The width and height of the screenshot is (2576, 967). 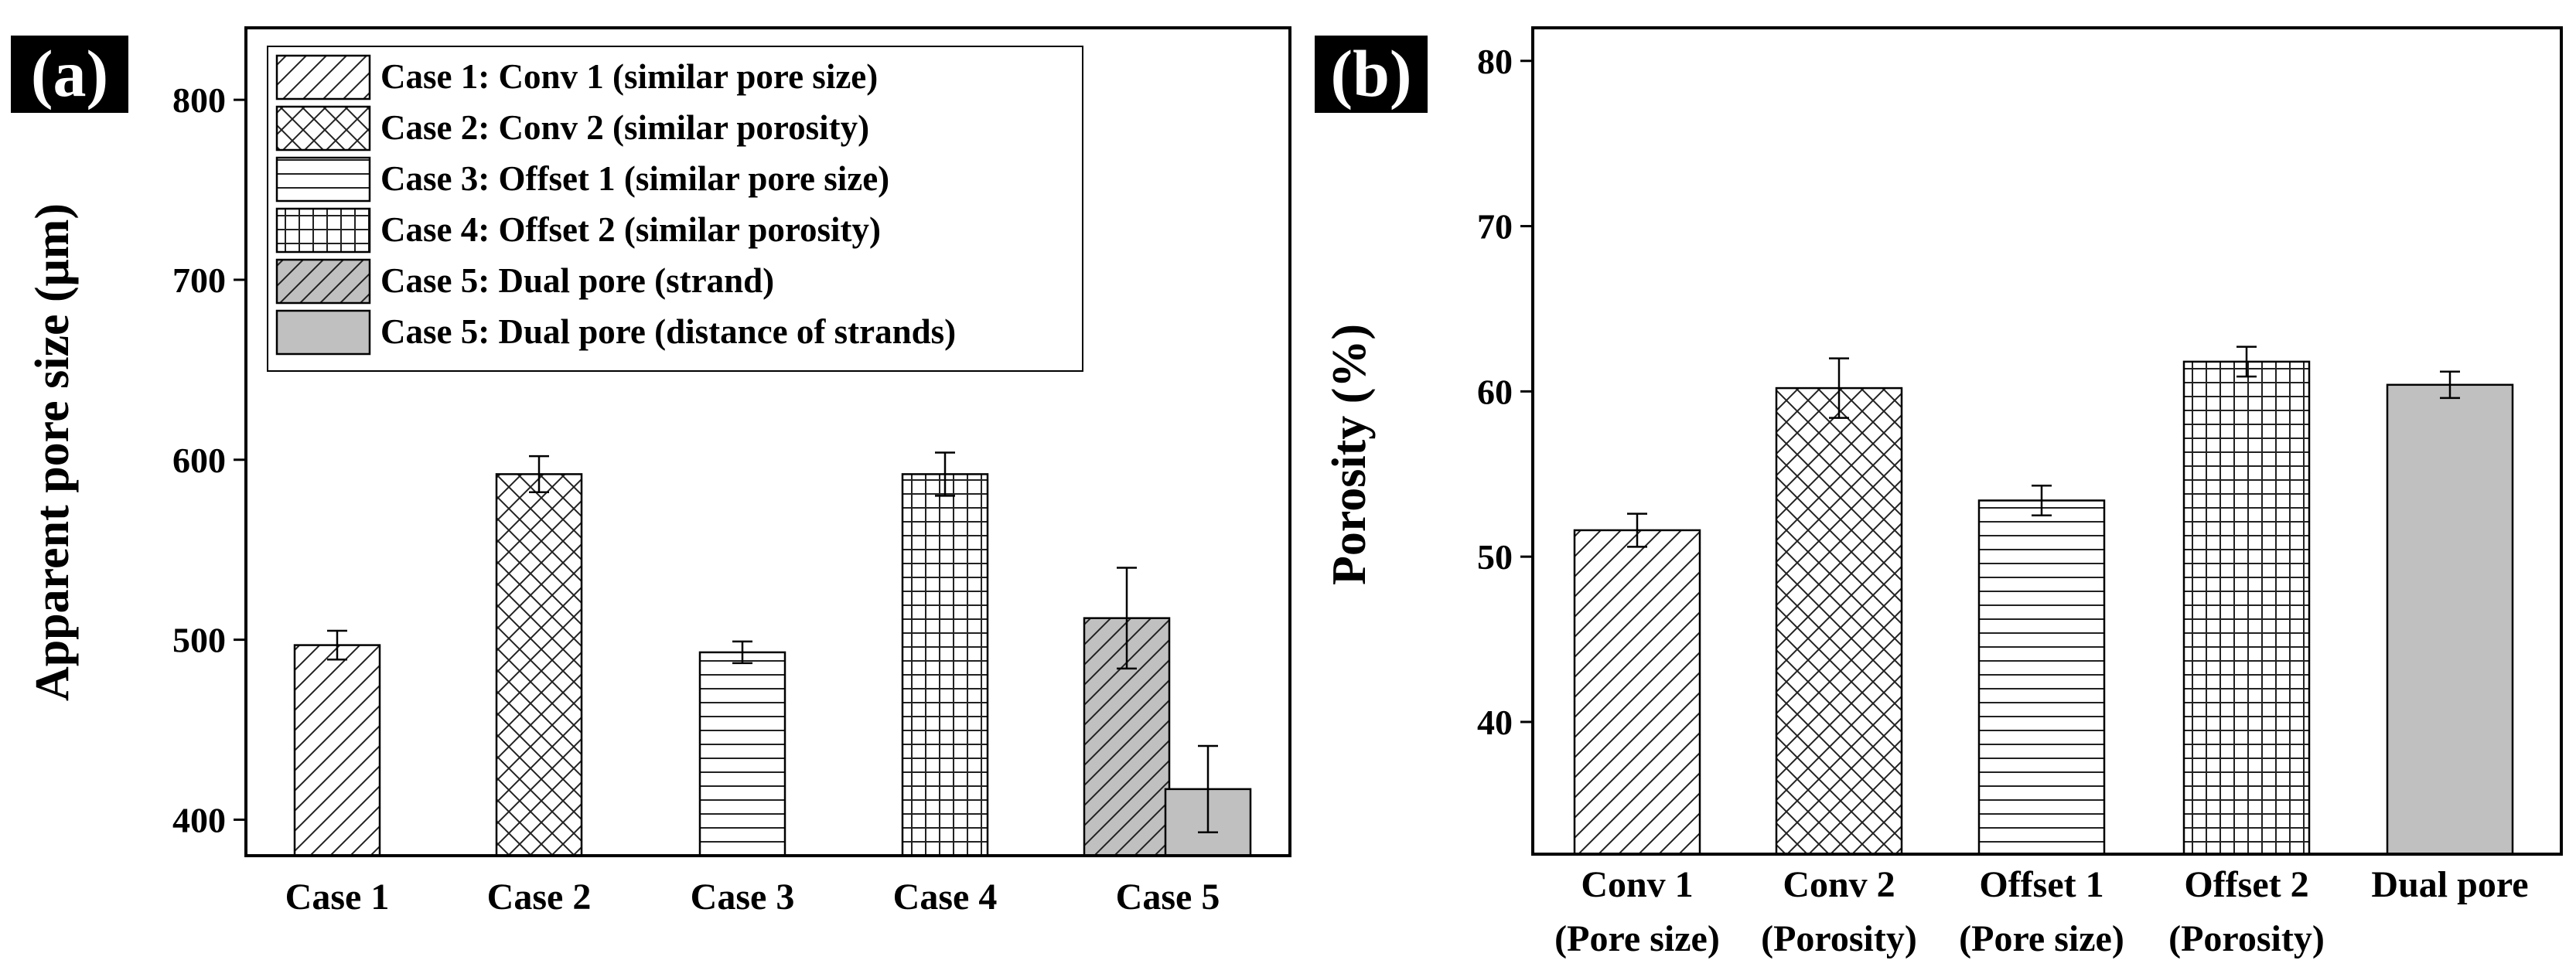 What do you see at coordinates (668, 331) in the screenshot?
I see `legend-label: Case 5: Dual pore (distance of strands)` at bounding box center [668, 331].